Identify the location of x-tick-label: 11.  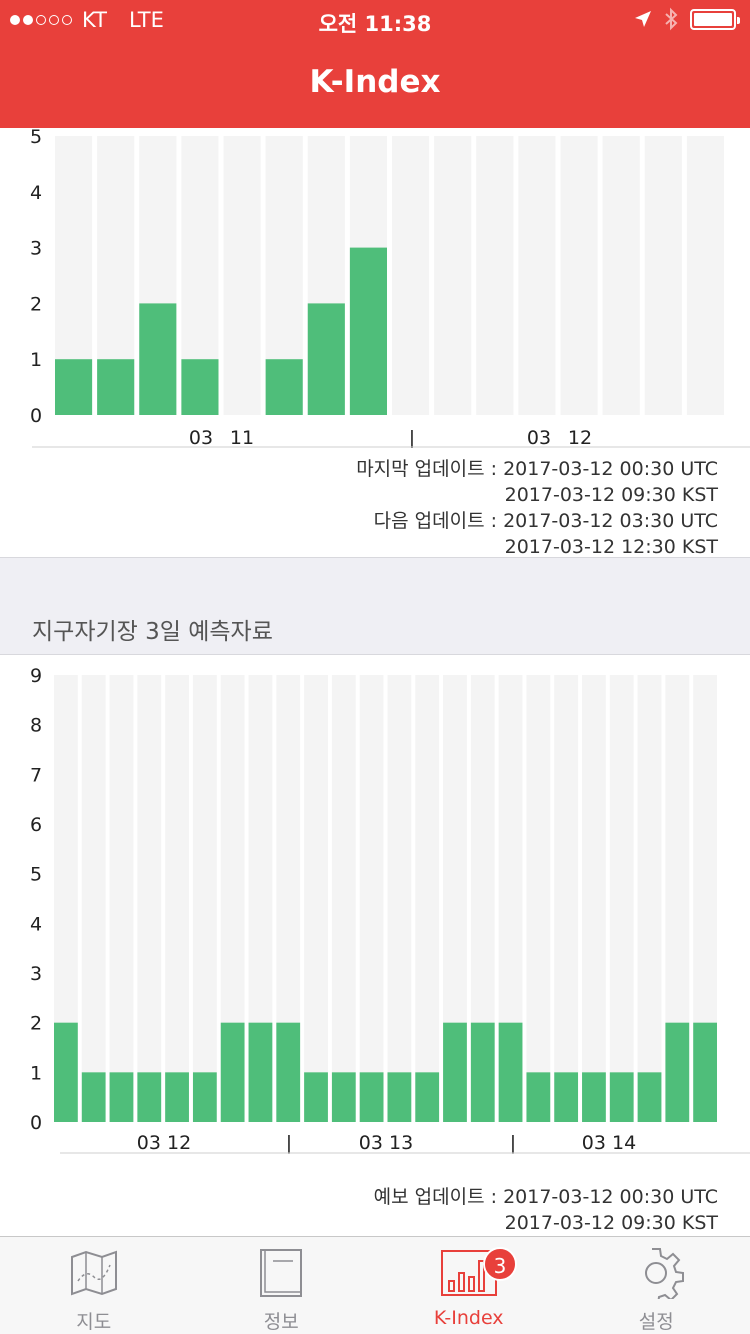
(242, 437).